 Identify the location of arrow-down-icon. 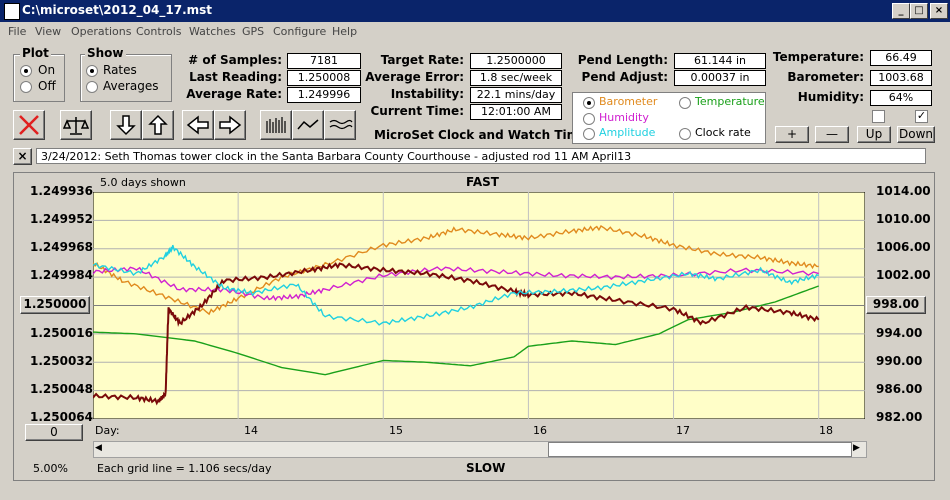
(126, 125).